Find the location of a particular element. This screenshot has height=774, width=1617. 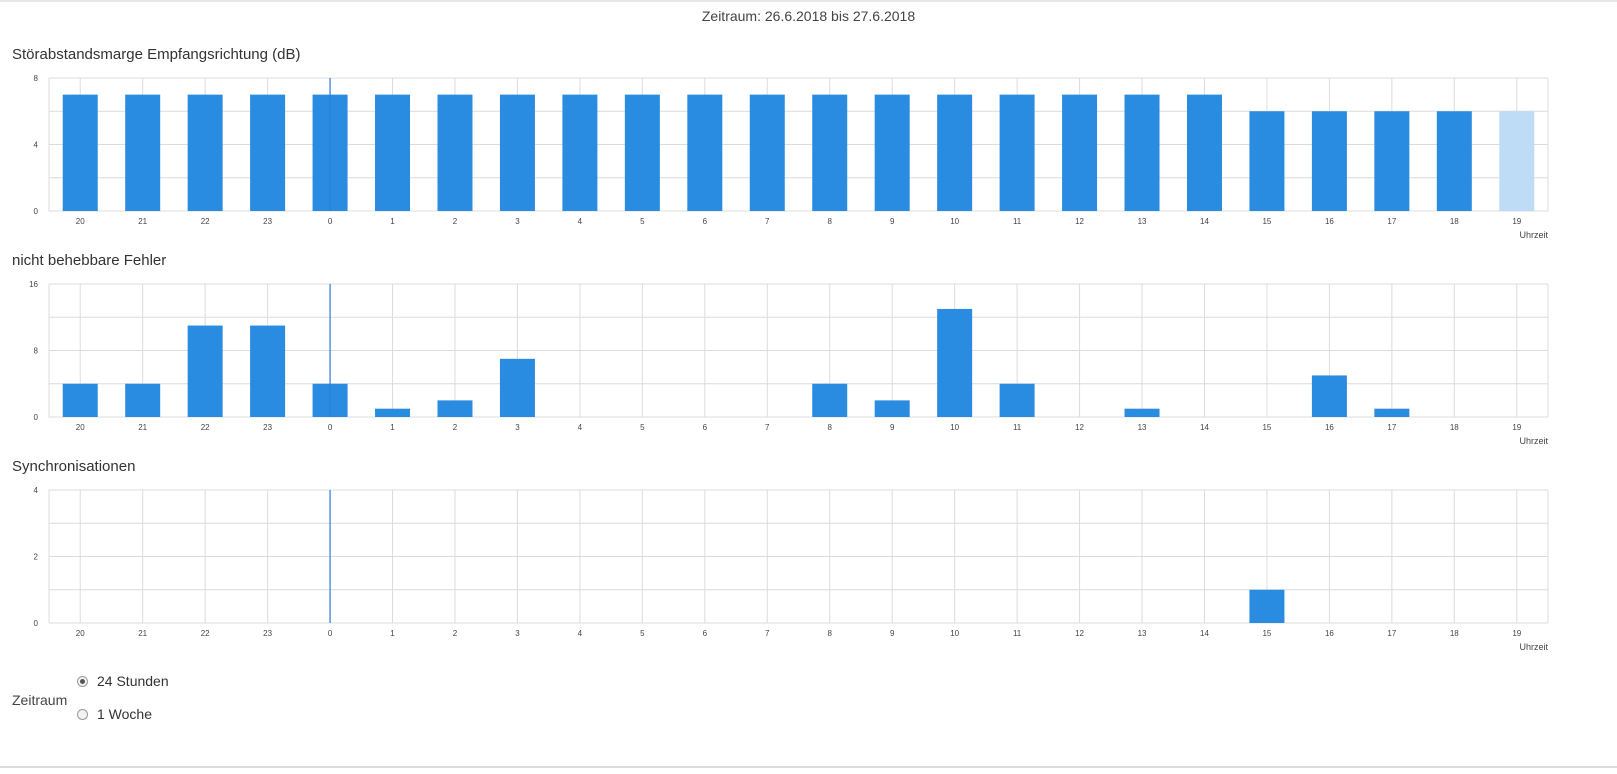

top-border is located at coordinates (808, 1).